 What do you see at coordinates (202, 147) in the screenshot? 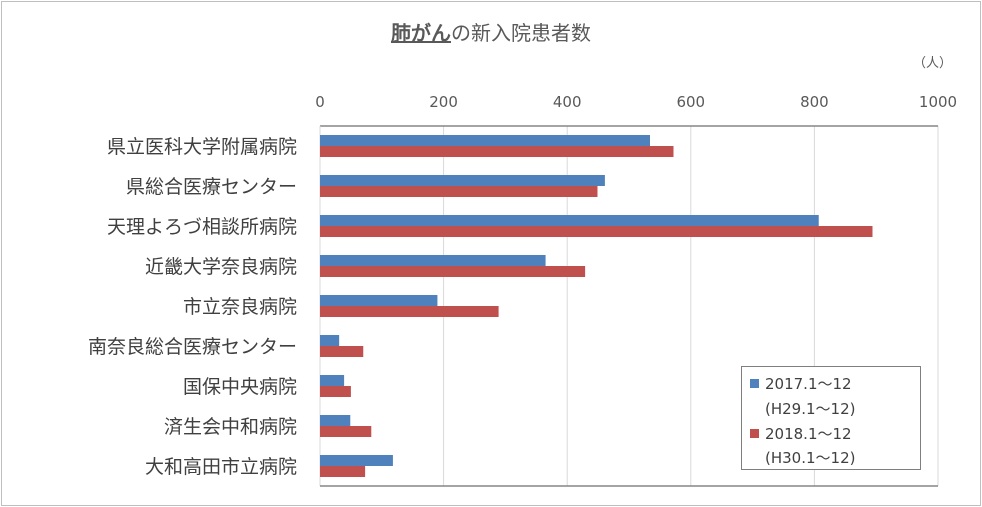
I see `category-label: 県立医科大学附属病院` at bounding box center [202, 147].